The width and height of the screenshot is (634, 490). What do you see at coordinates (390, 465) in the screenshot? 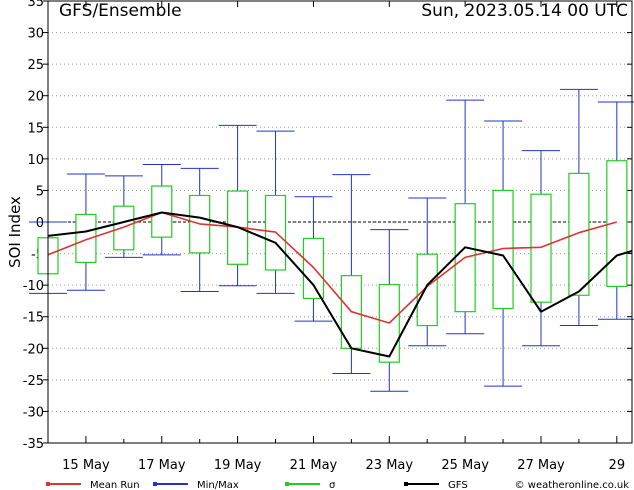
I see `x-tick-label: 23 May` at bounding box center [390, 465].